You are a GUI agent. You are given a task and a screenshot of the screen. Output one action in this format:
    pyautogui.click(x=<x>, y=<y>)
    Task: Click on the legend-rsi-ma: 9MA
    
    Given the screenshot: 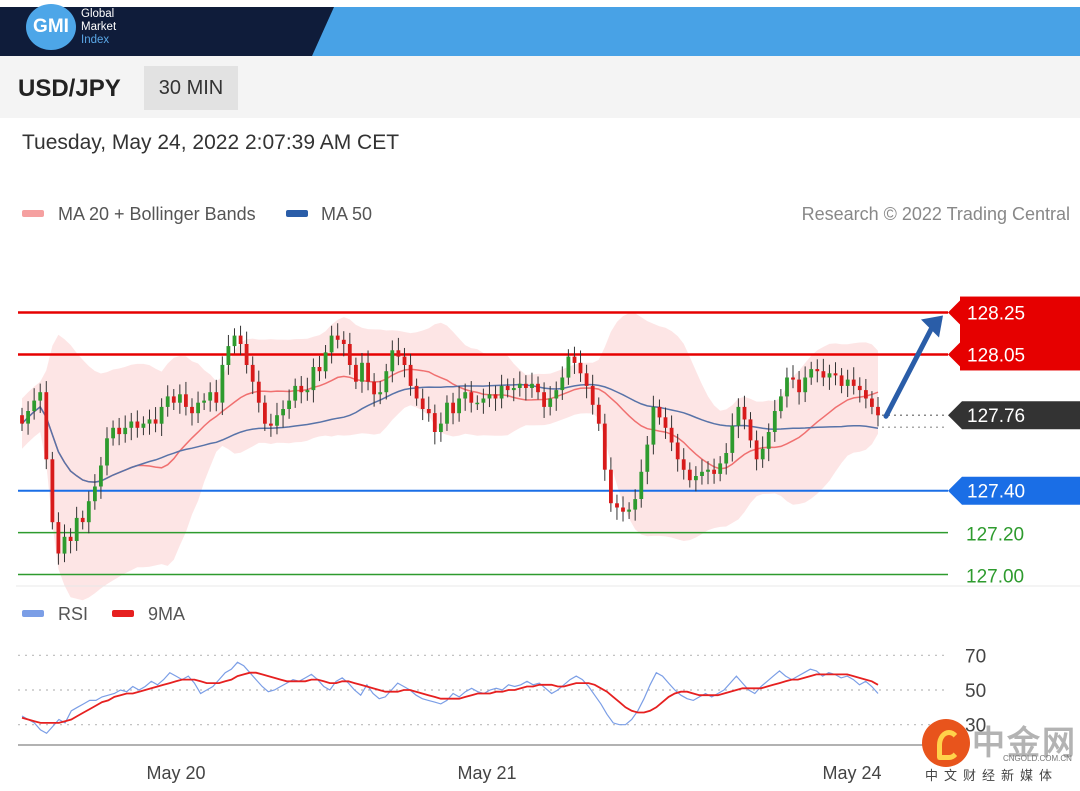 What is the action you would take?
    pyautogui.click(x=167, y=614)
    